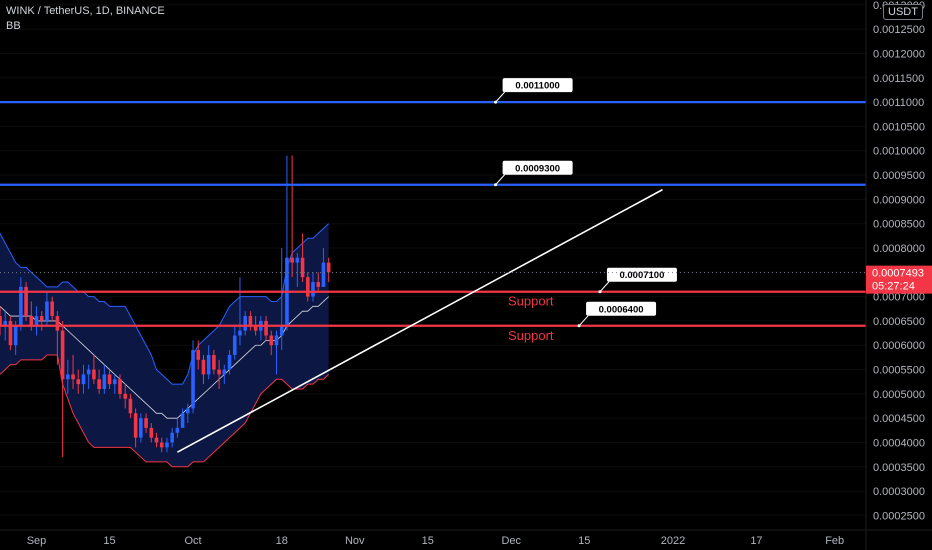  I want to click on time-tick-label: Sep, so click(37, 541).